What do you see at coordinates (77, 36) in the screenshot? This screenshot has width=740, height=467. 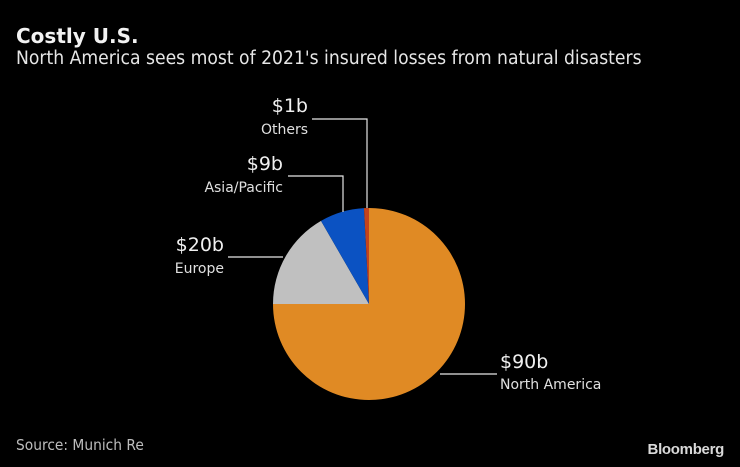 I see `chart-title: Costly U.S.` at bounding box center [77, 36].